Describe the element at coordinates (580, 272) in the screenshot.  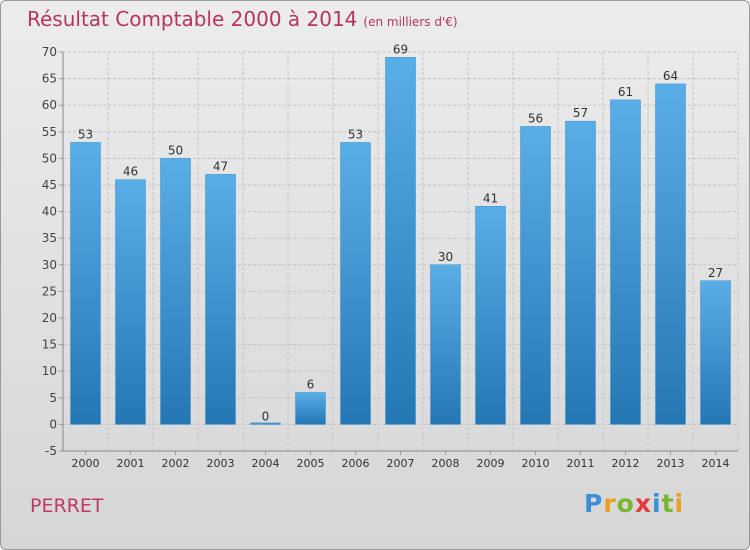
I see `bar-2011` at that location.